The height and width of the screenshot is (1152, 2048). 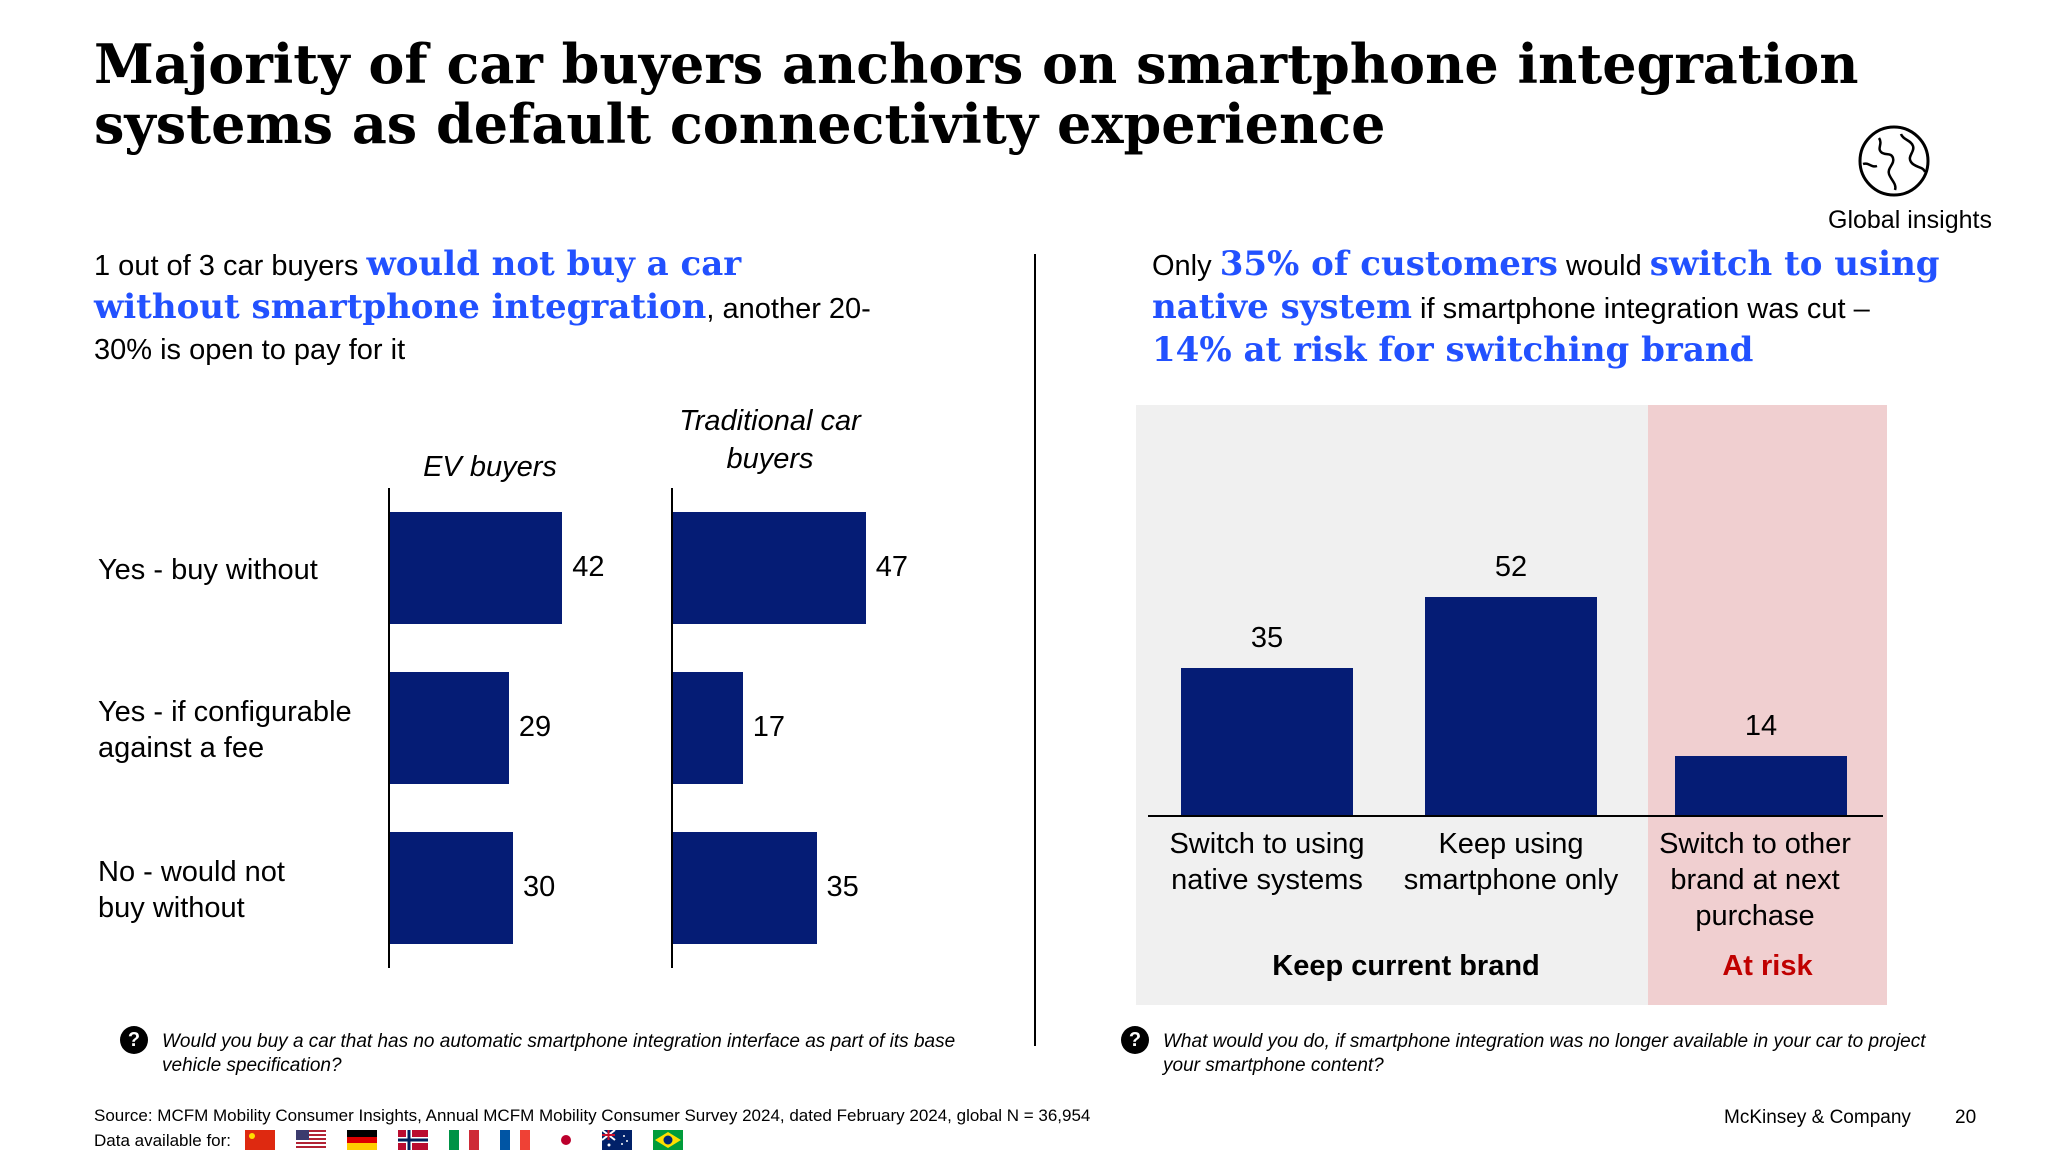 I want to click on left-subheading-text-2: , another 20-30% is open to pay for it, so click(x=482, y=329).